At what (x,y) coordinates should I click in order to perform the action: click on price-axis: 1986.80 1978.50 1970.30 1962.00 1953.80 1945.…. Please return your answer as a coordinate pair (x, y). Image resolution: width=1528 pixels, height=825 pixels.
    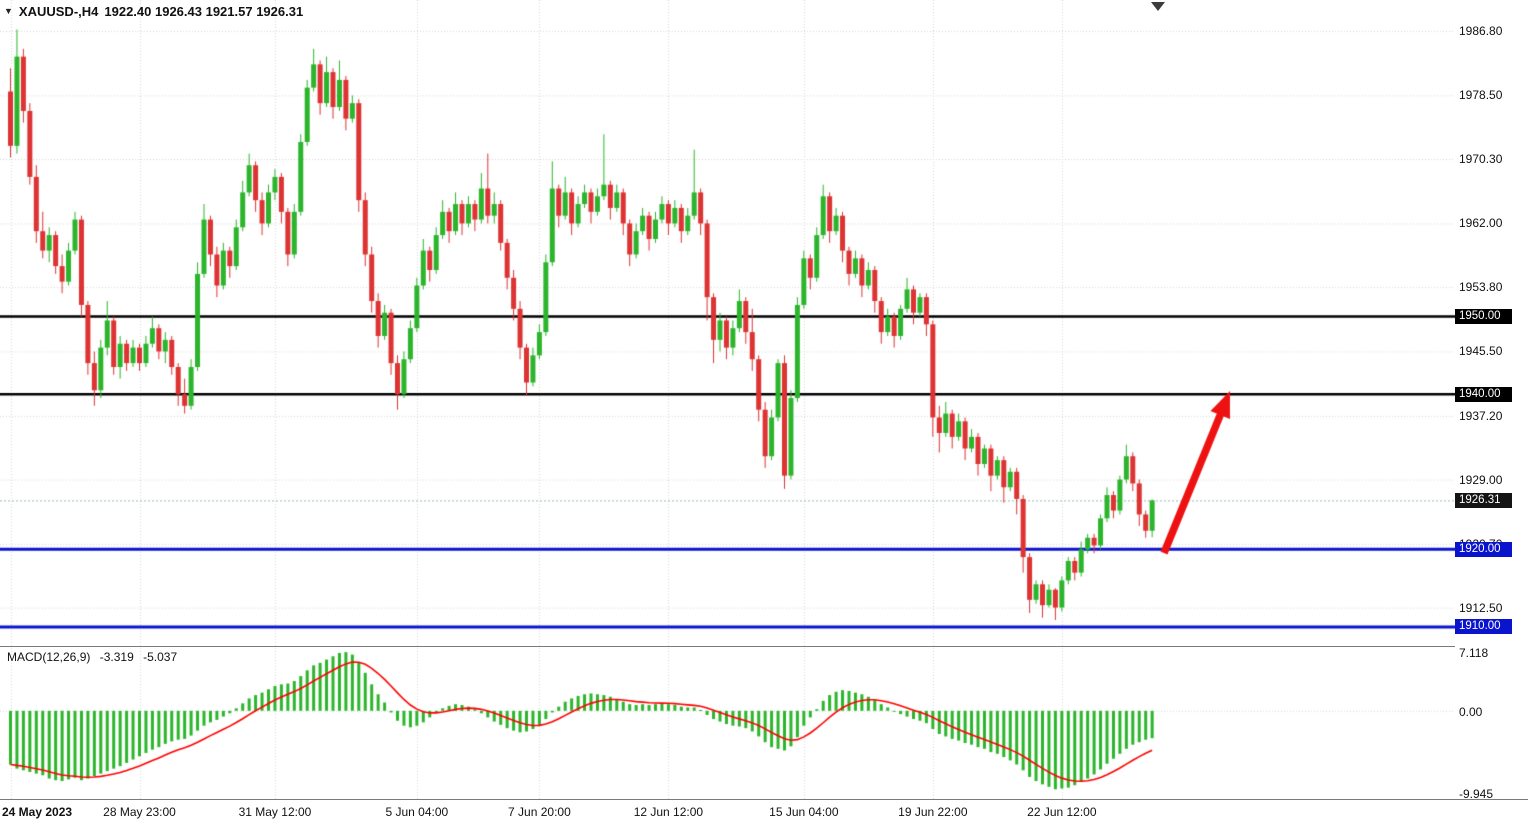
    Looking at the image, I should click on (1491, 400).